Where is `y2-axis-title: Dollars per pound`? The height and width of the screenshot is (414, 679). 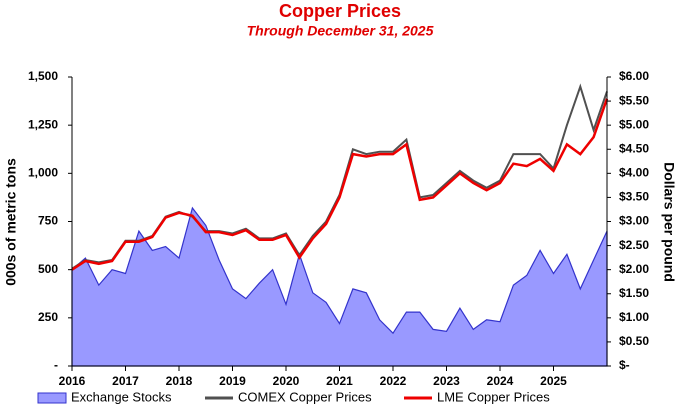
y2-axis-title: Dollars per pound is located at coordinates (669, 222).